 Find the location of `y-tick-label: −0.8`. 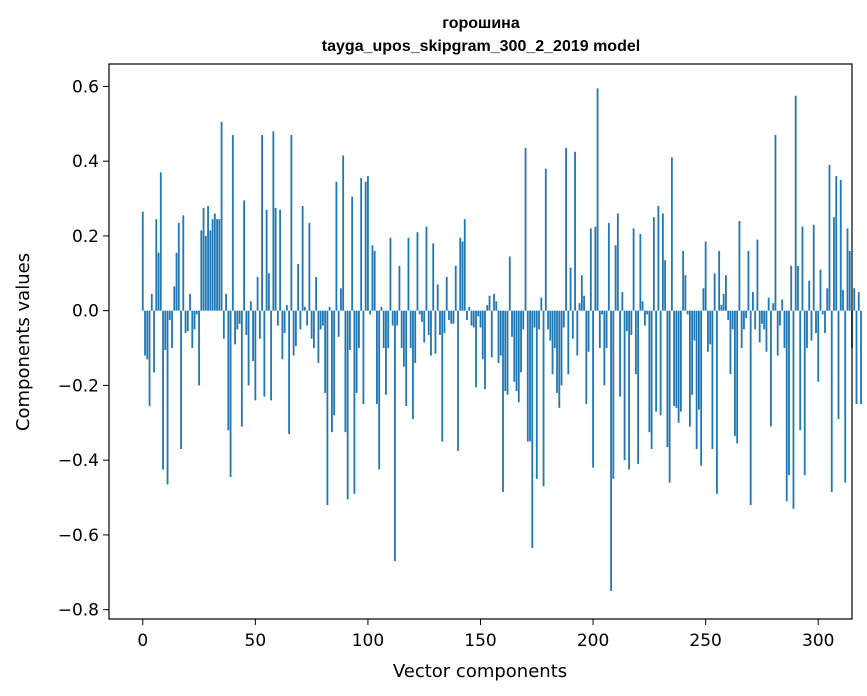

y-tick-label: −0.8 is located at coordinates (78, 611).